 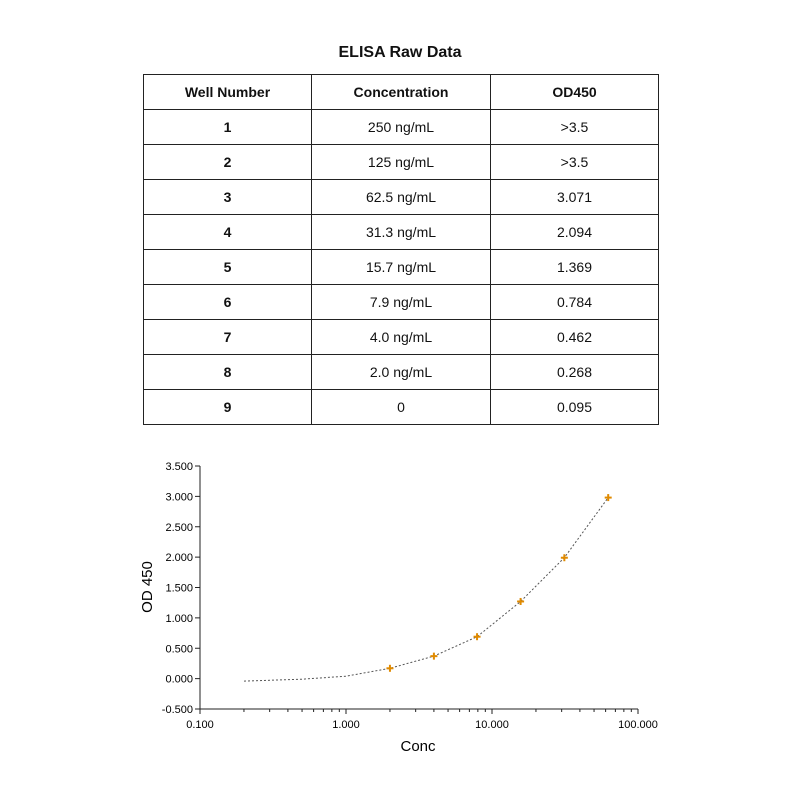 I want to click on y-tick-label: 0.500, so click(x=179, y=649).